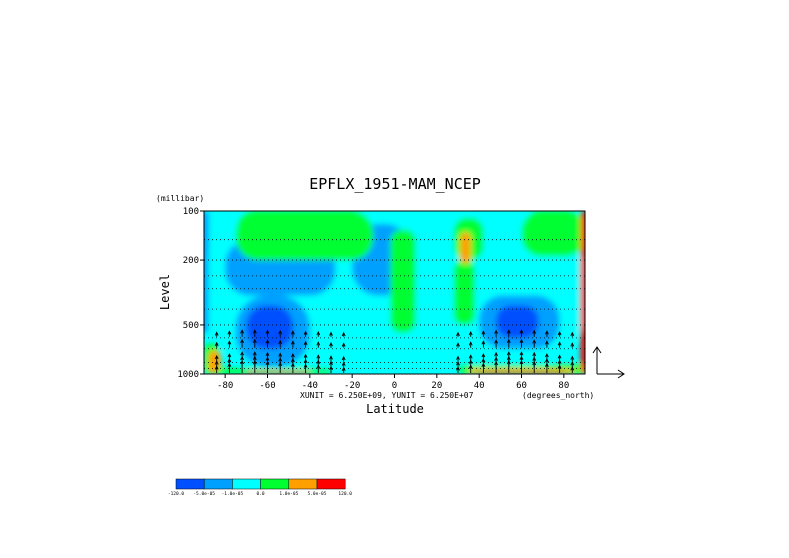  I want to click on reference-vector, so click(608, 362).